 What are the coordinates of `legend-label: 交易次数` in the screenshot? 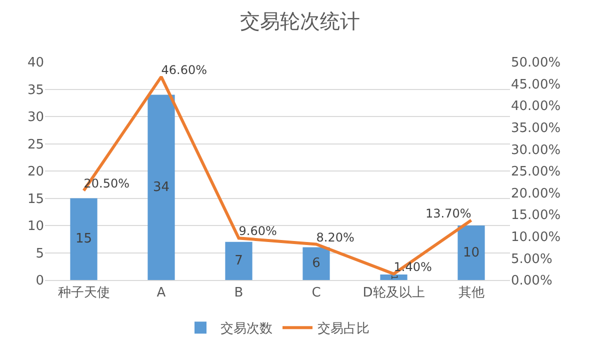 It's located at (246, 328).